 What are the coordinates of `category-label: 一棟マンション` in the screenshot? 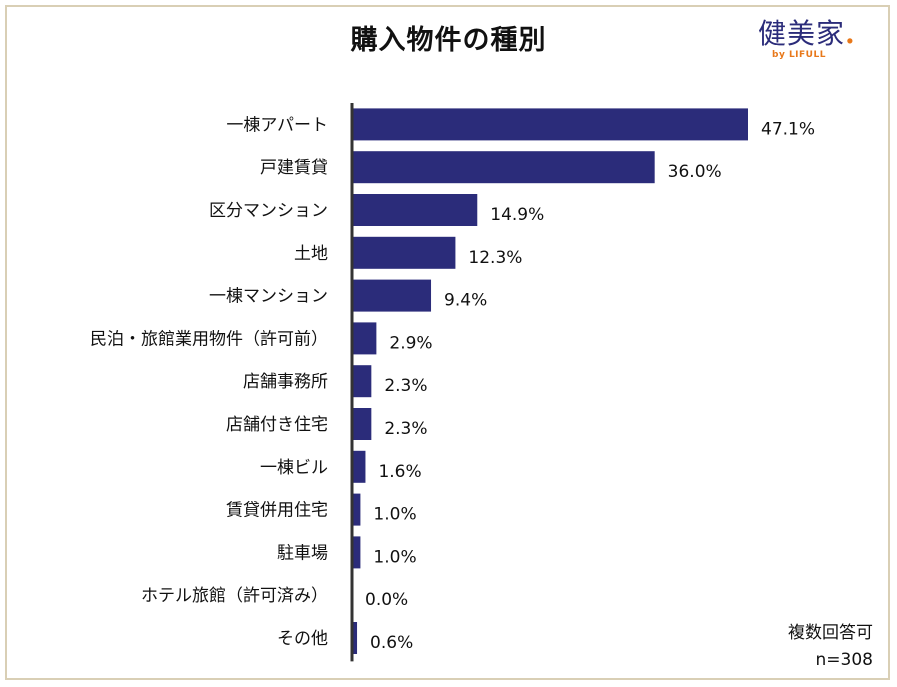 It's located at (268, 297).